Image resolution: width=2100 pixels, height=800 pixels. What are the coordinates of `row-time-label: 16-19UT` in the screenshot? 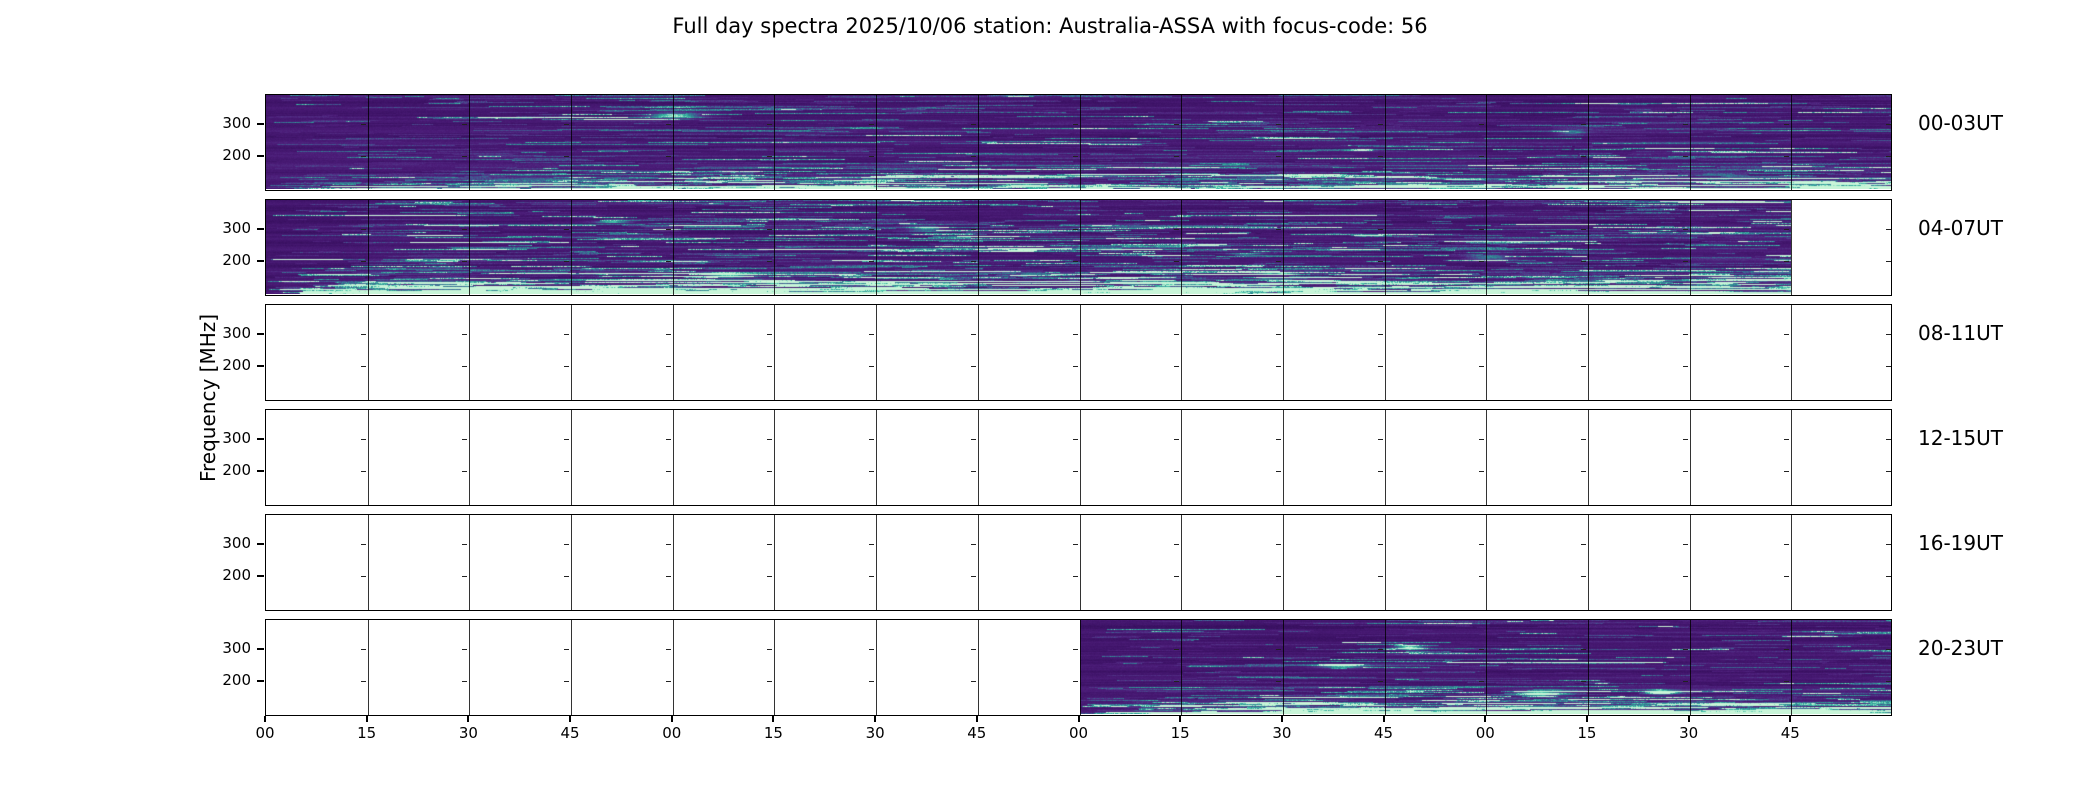 It's located at (1960, 543).